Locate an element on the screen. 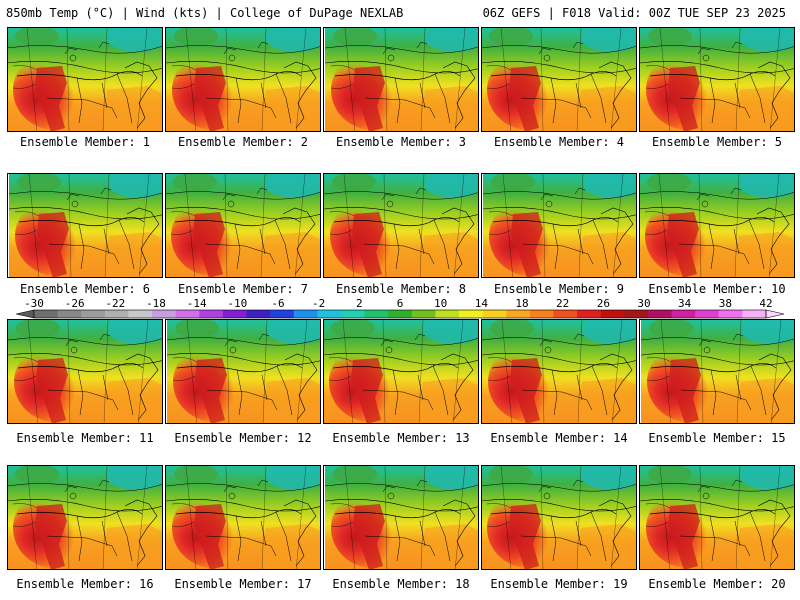  ensemble-member-label: Ensemble Member: 6 is located at coordinates (85, 289).